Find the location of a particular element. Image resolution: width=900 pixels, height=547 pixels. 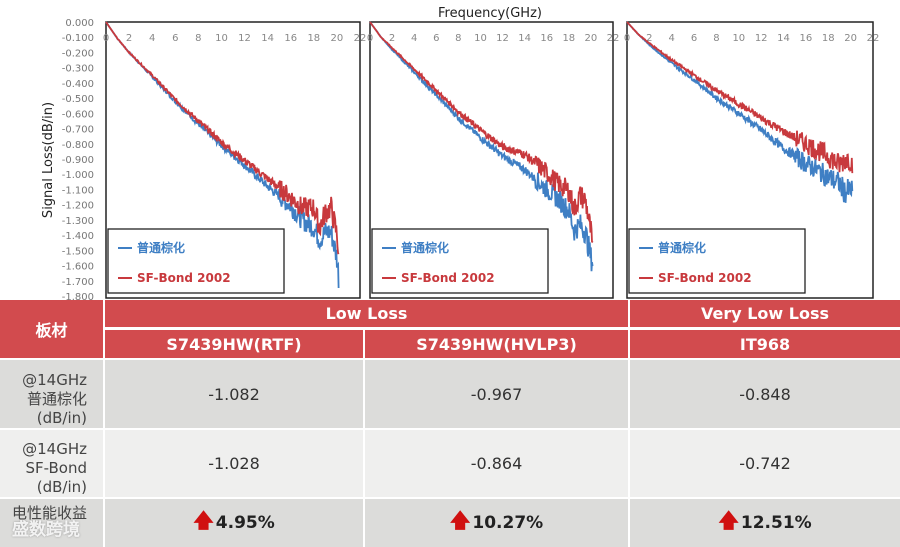

gain-value: 4.95% is located at coordinates (245, 523).